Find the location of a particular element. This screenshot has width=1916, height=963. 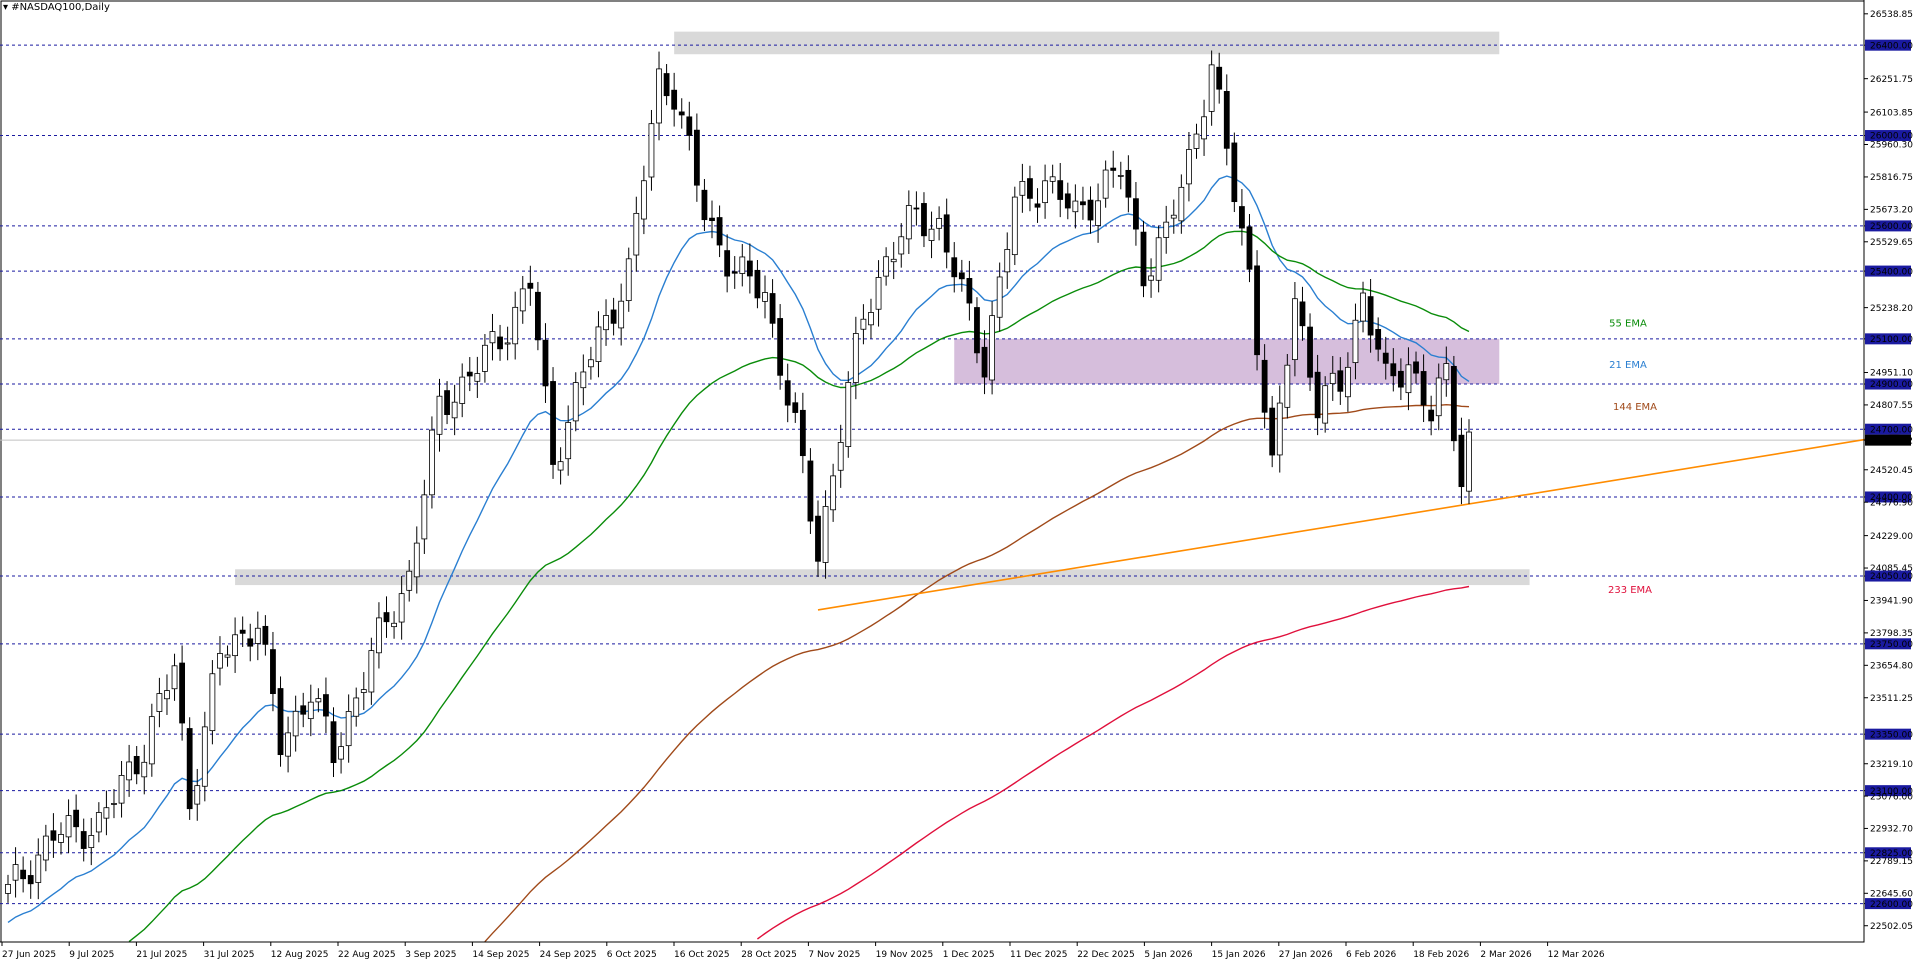

x-tick-label: 1 Dec 2025 is located at coordinates (969, 955).